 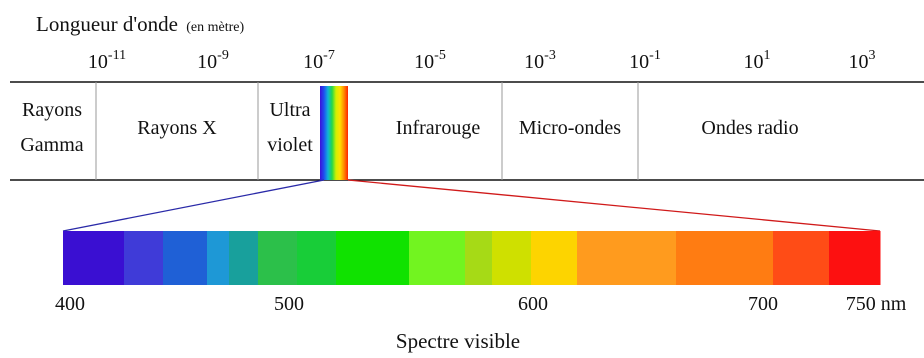 What do you see at coordinates (213, 60) in the screenshot?
I see `exponent-tick-label: 10⁻⁹` at bounding box center [213, 60].